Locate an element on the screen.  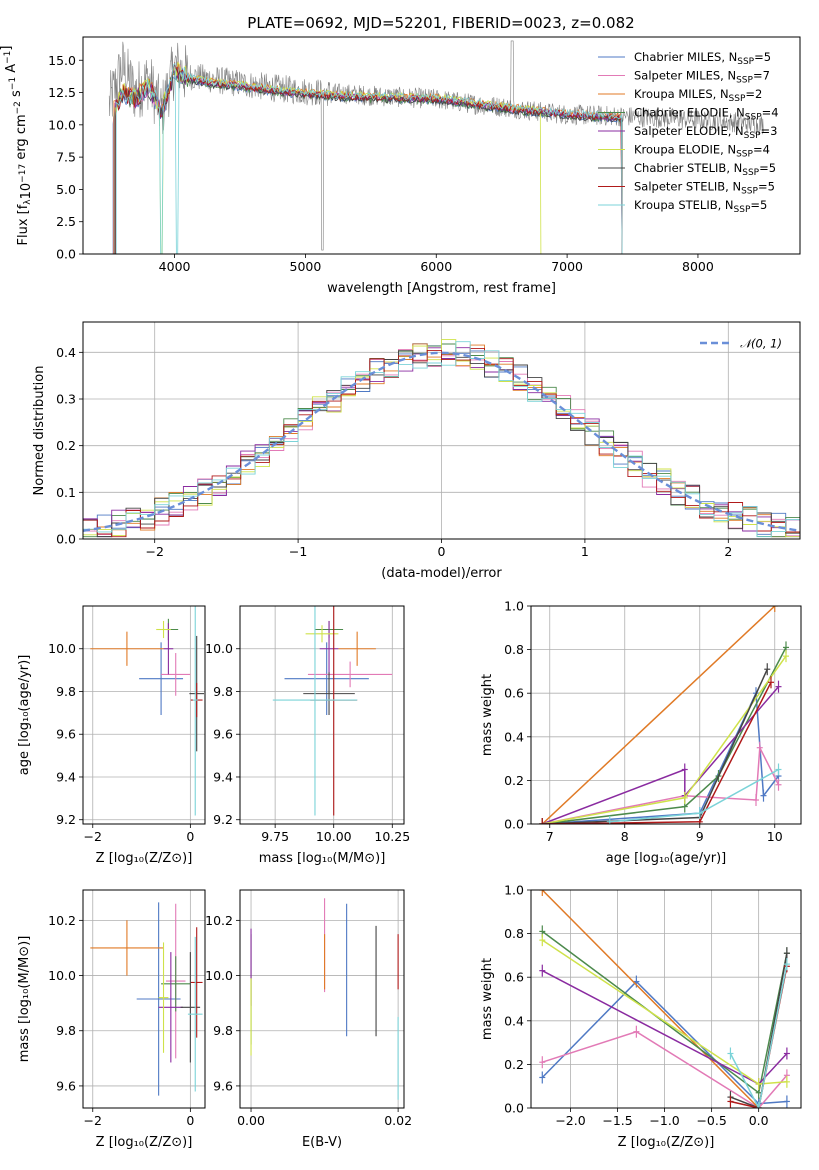
spectrum-lines is located at coordinates (436, 147).